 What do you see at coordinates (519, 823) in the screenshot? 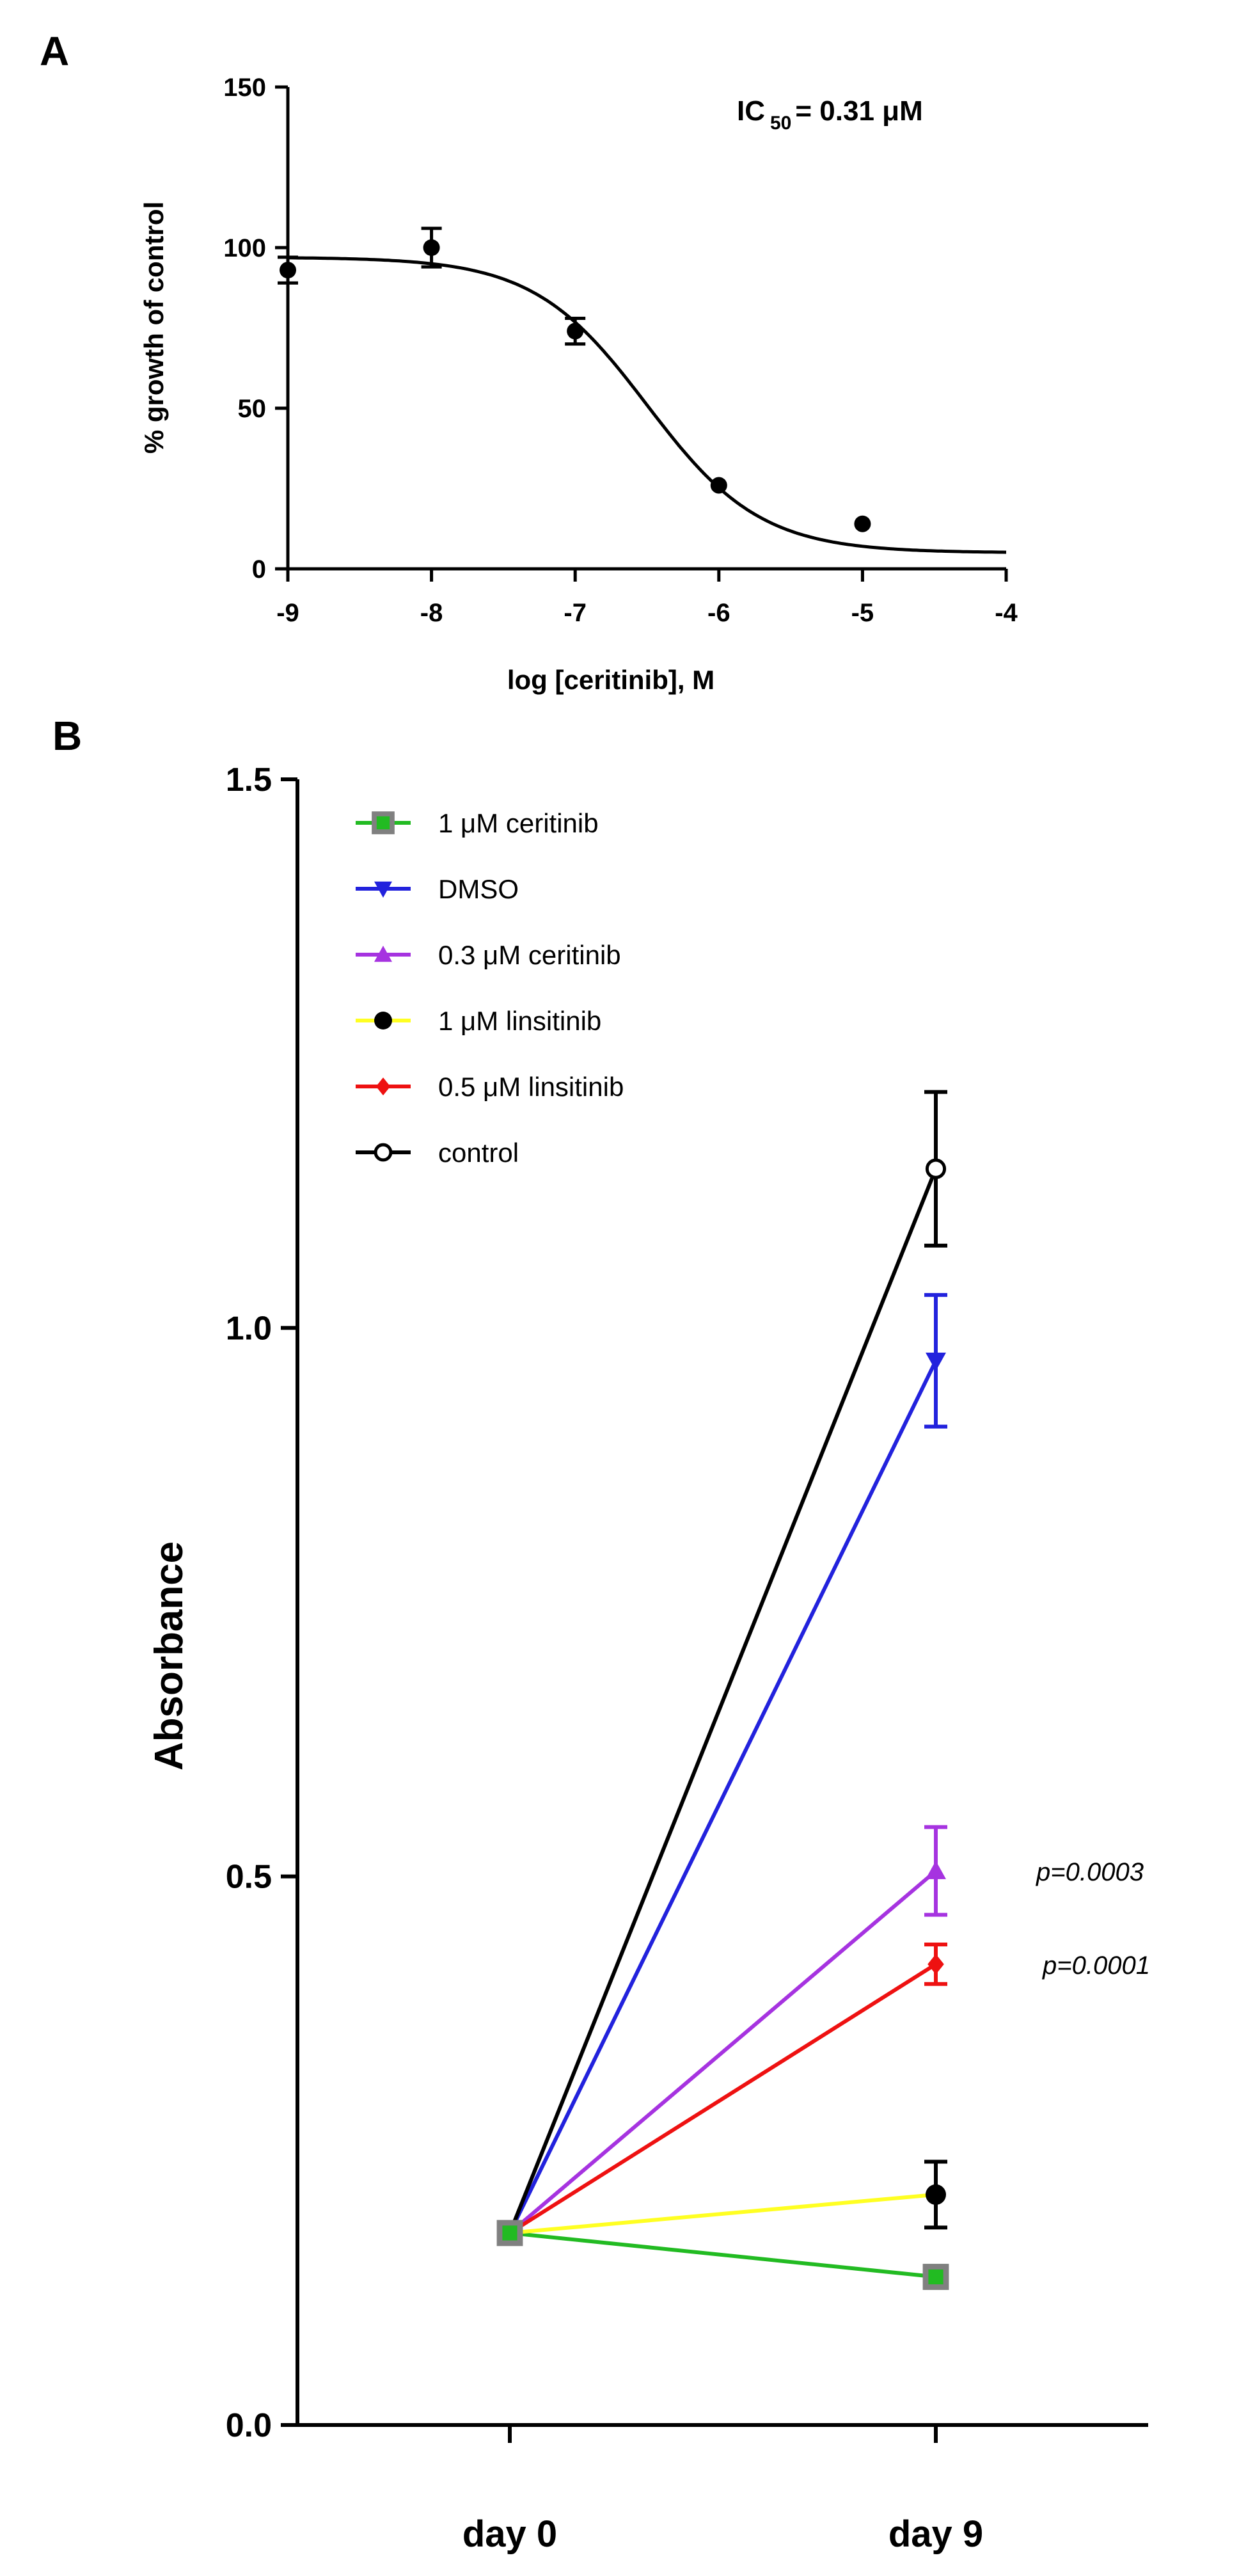
I see `legend-label: 1 μM ceritinib` at bounding box center [519, 823].